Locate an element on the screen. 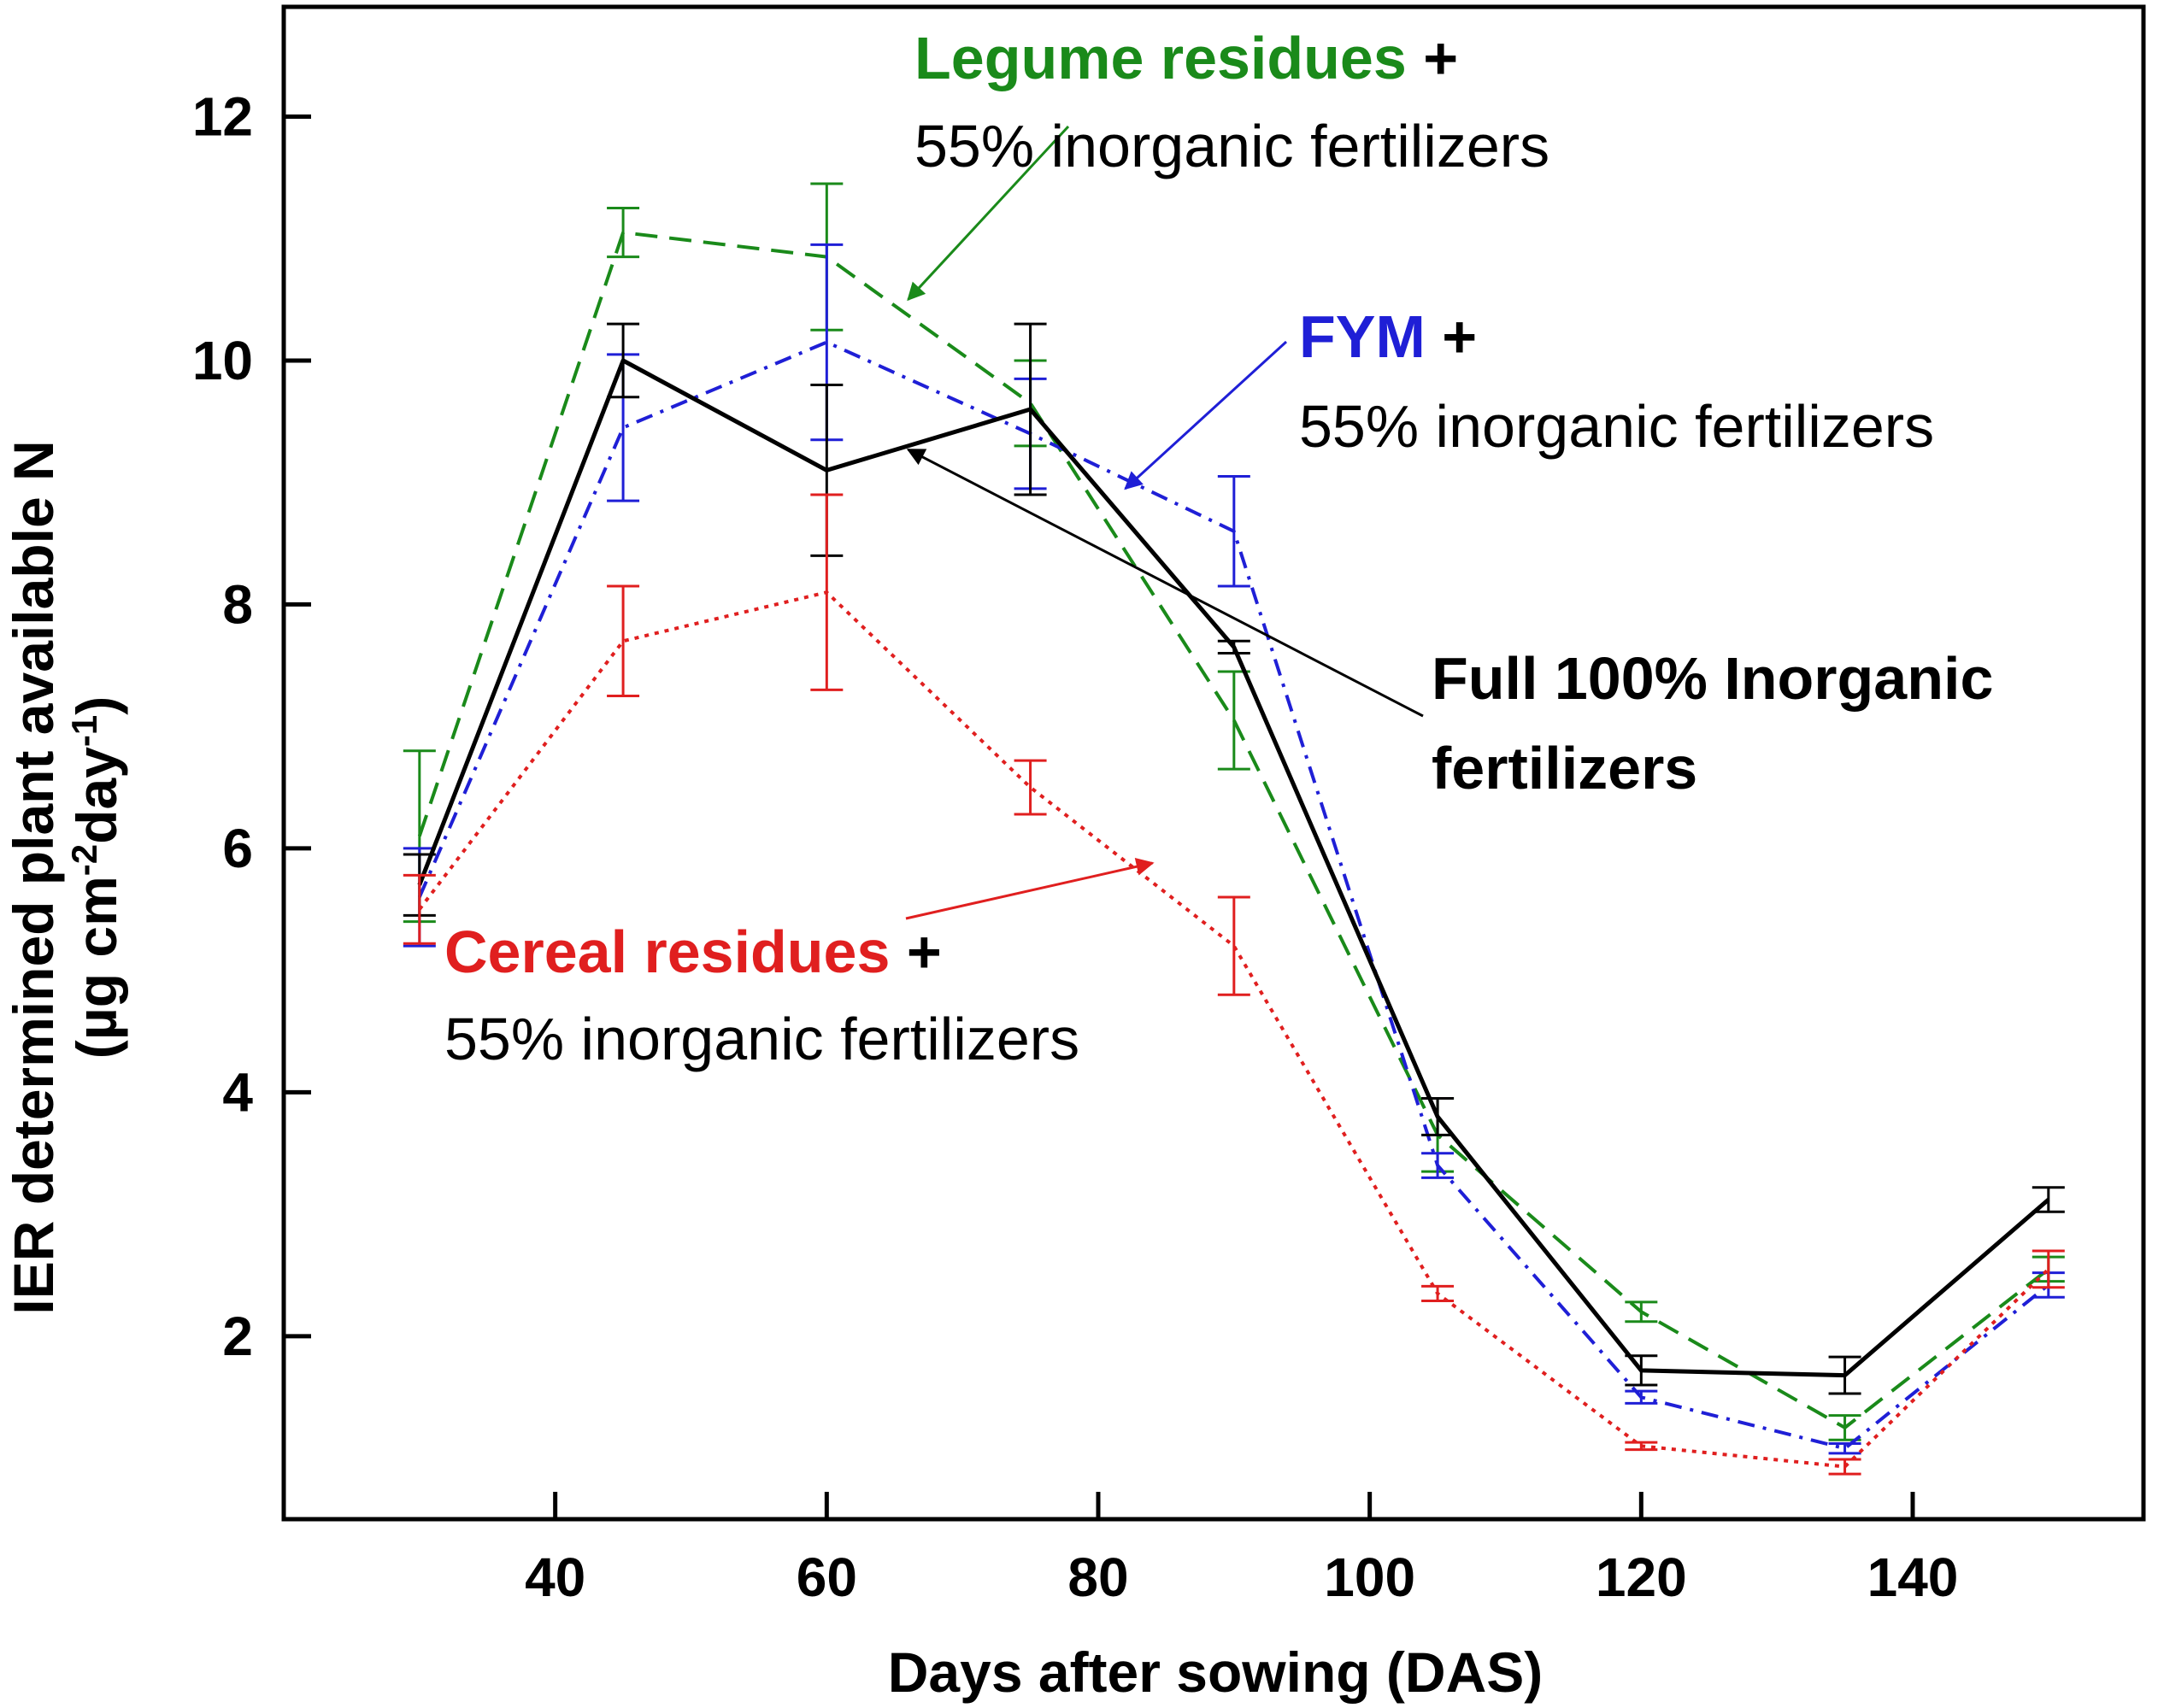  annotation-arrow-legume is located at coordinates (988, 213).